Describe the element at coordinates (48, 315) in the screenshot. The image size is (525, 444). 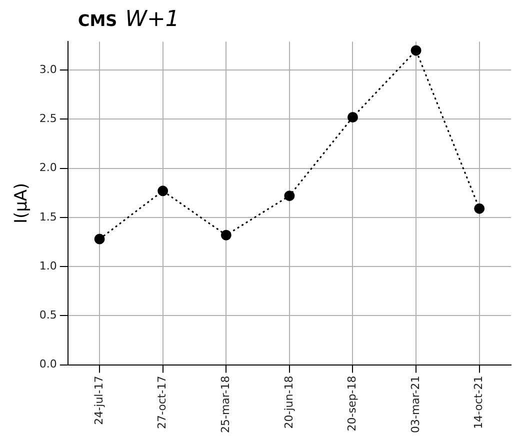
I see `y-tick-label: 0.5` at that location.